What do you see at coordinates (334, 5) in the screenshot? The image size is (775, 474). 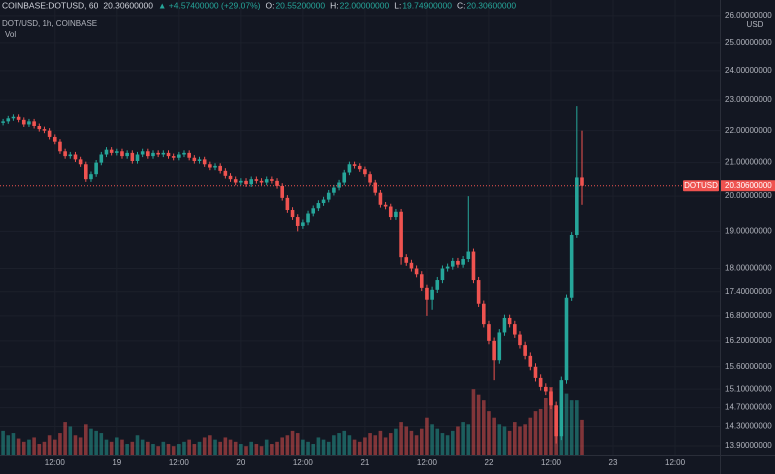 I see `ohlc-key: H:` at bounding box center [334, 5].